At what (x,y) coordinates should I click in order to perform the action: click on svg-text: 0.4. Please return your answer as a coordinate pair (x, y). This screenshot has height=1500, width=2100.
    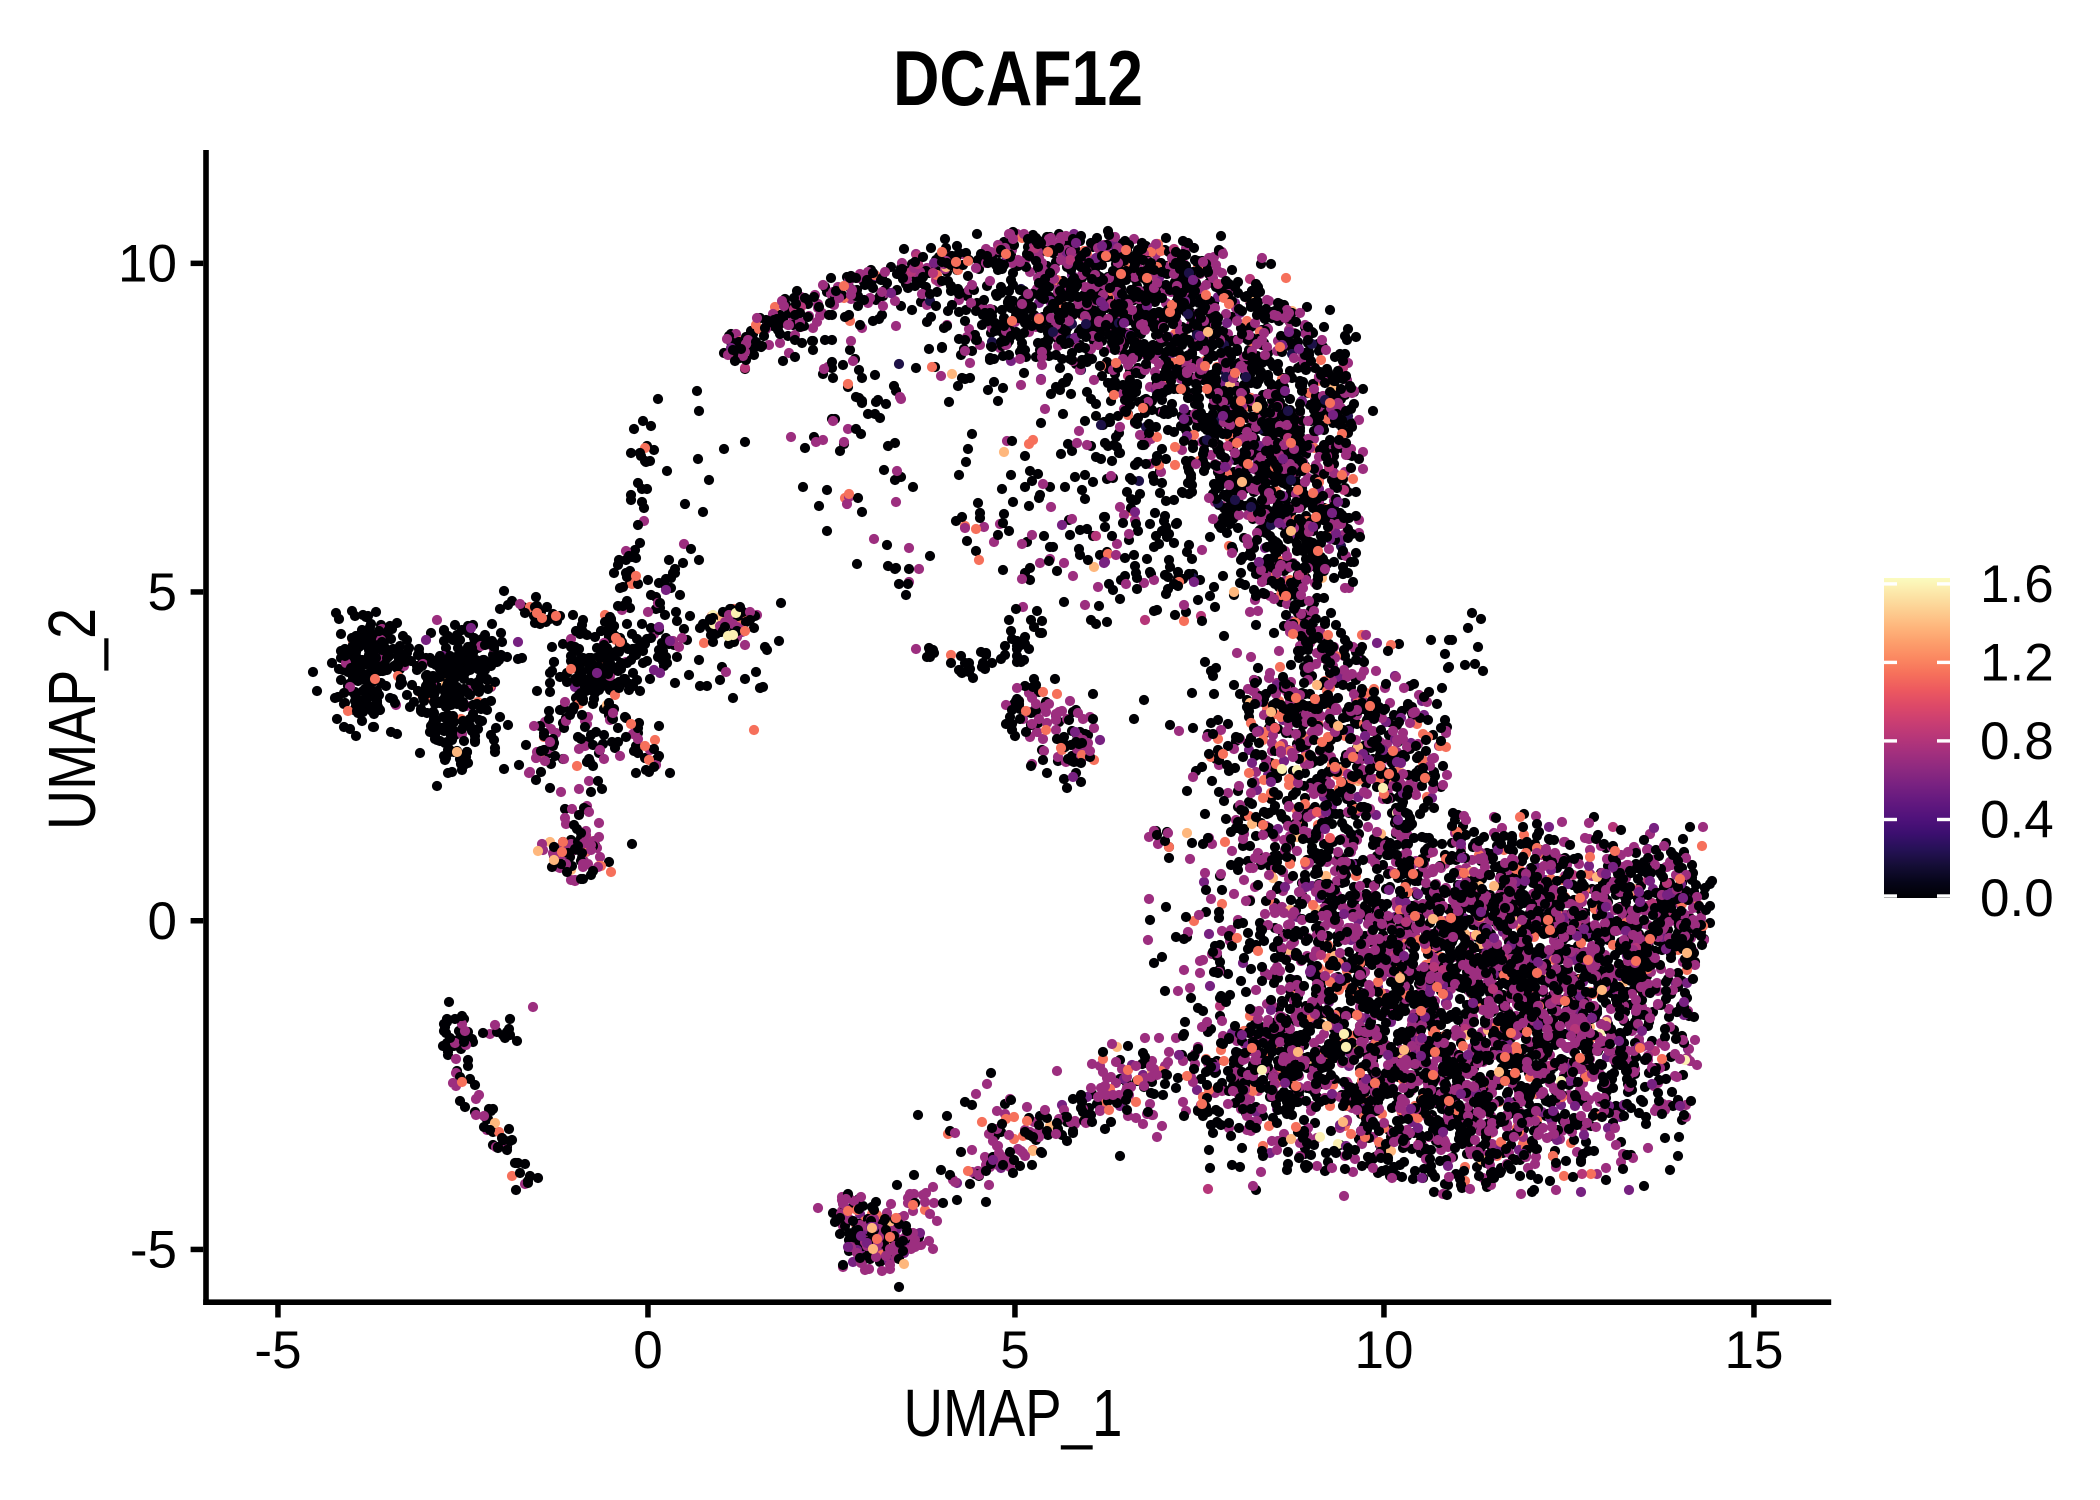
    Looking at the image, I should click on (2017, 820).